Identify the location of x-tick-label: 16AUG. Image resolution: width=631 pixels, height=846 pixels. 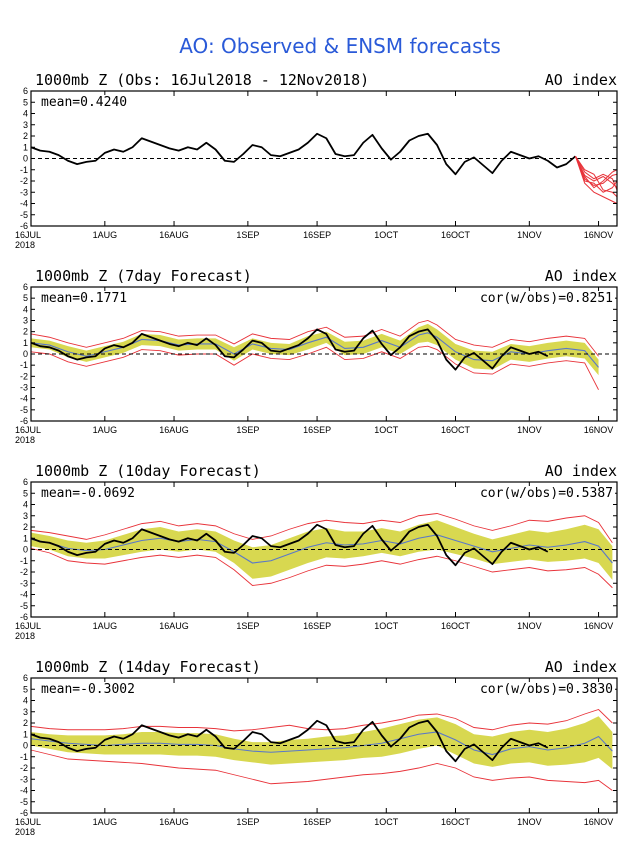
(174, 822).